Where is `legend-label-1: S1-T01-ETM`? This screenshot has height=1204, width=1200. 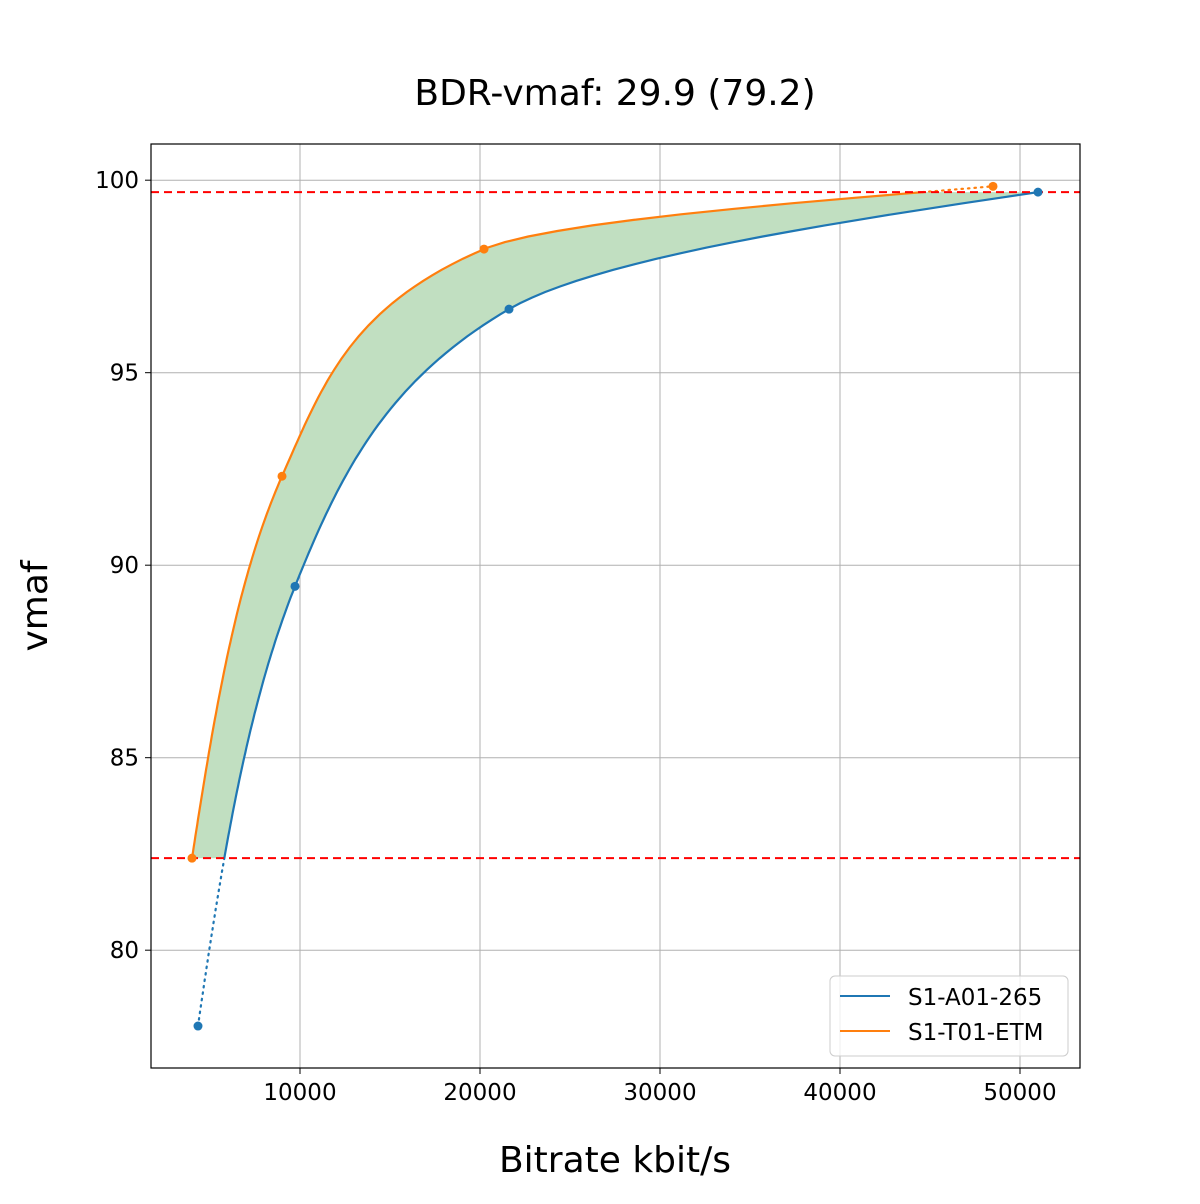 legend-label-1: S1-T01-ETM is located at coordinates (975, 1033).